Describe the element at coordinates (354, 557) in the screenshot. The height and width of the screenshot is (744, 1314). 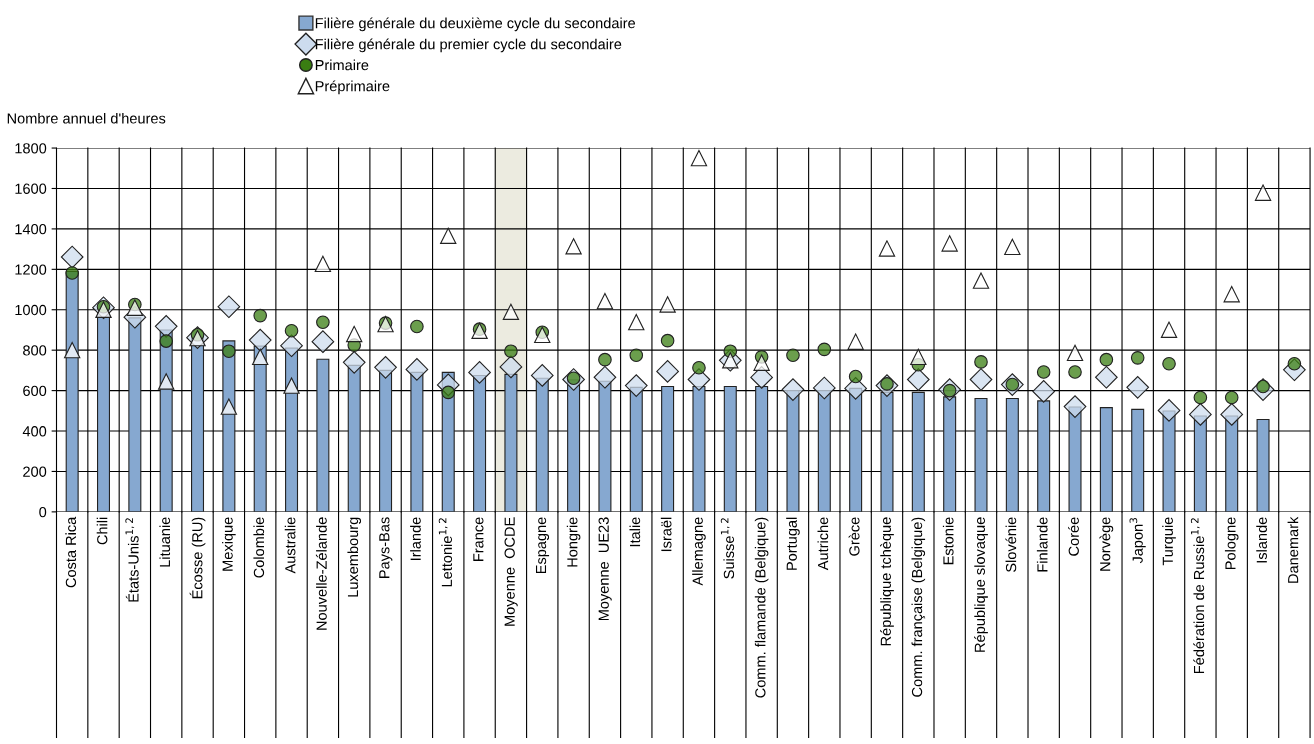
I see `x-tick-label: Luxembourg` at that location.